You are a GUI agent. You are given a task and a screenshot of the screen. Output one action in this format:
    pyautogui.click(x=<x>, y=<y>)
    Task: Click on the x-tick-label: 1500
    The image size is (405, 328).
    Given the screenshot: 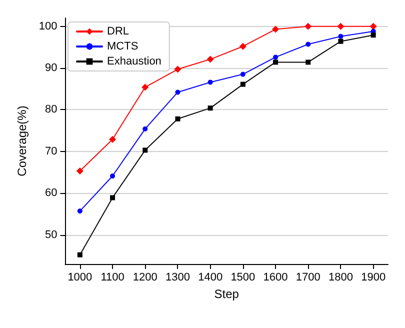 What is the action you would take?
    pyautogui.click(x=243, y=278)
    